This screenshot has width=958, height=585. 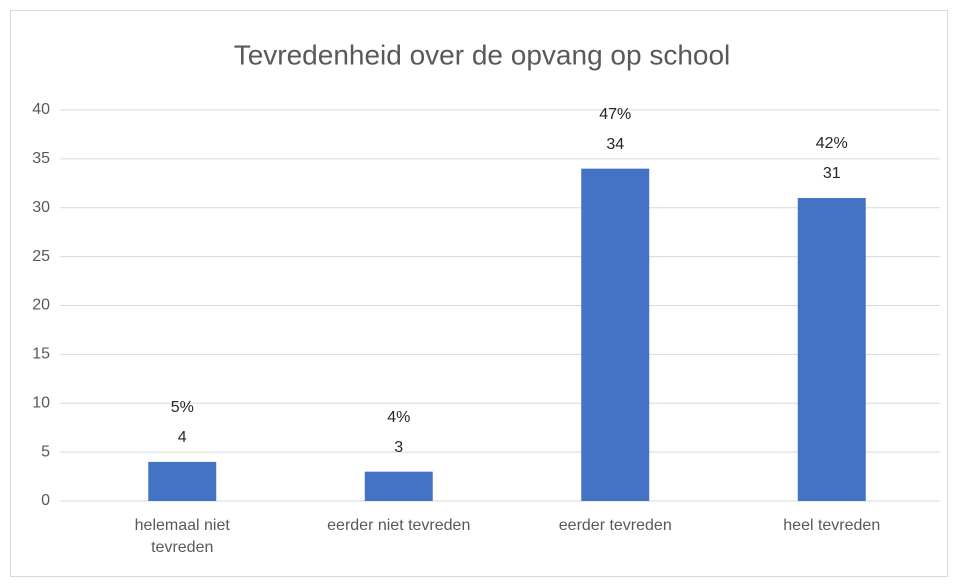 I want to click on x-tick-label: heel tevreden, so click(x=832, y=525).